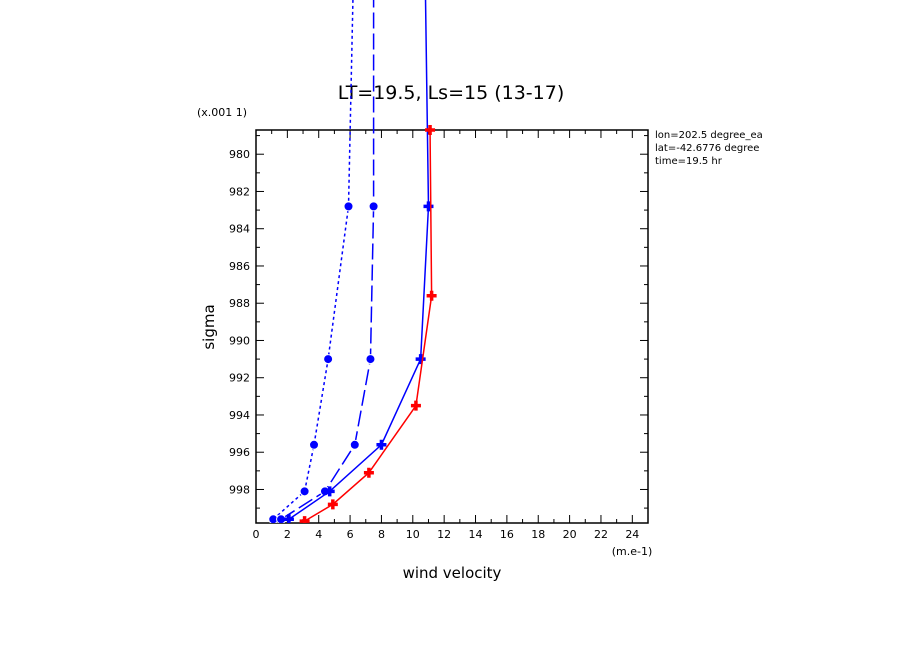  I want to click on info-line-lon: lon=202.5 degree_ea, so click(709, 135).